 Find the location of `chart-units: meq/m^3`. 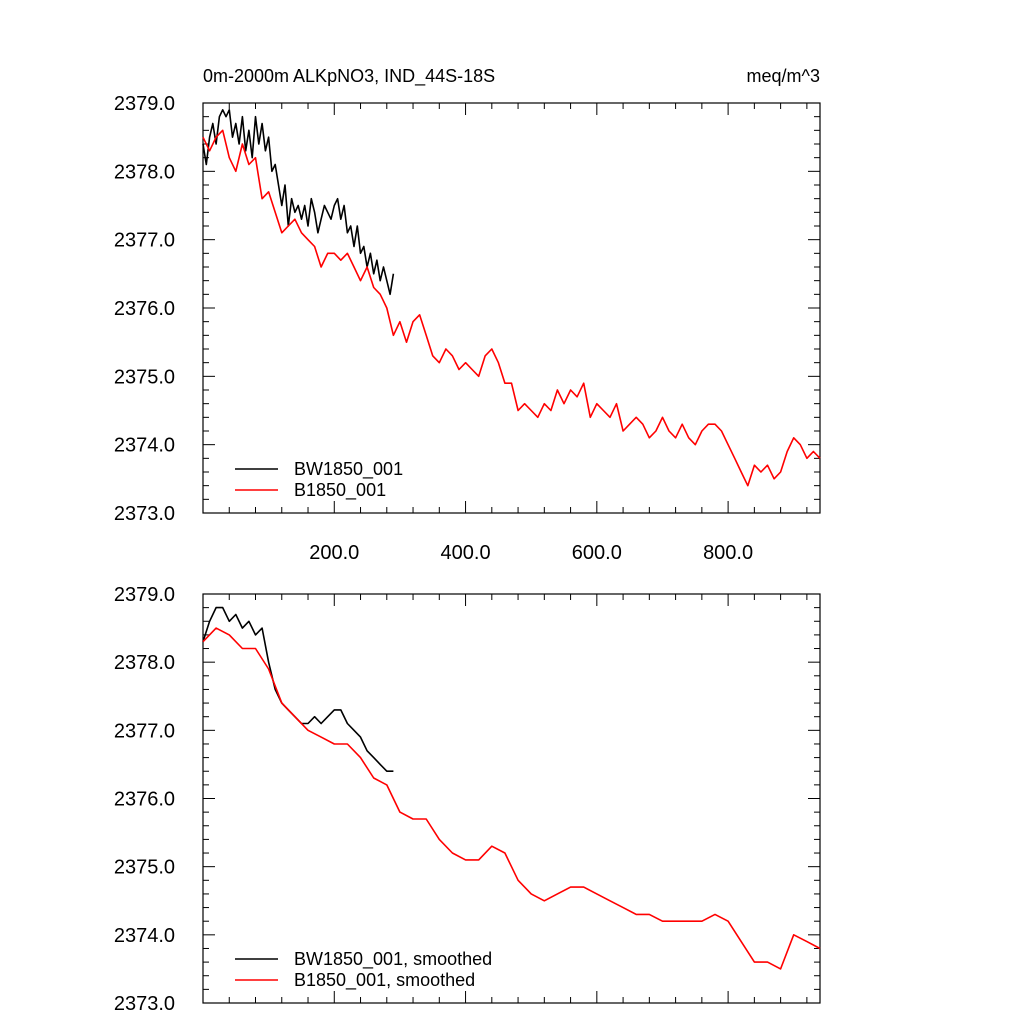

chart-units: meq/m^3 is located at coordinates (783, 76).